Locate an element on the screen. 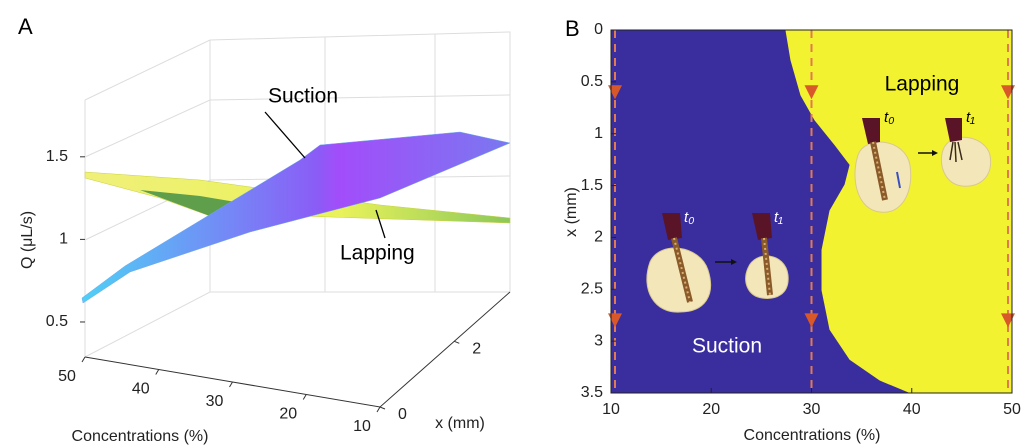 This screenshot has width=1029, height=448. y-tick-label: 0.5 is located at coordinates (592, 81).